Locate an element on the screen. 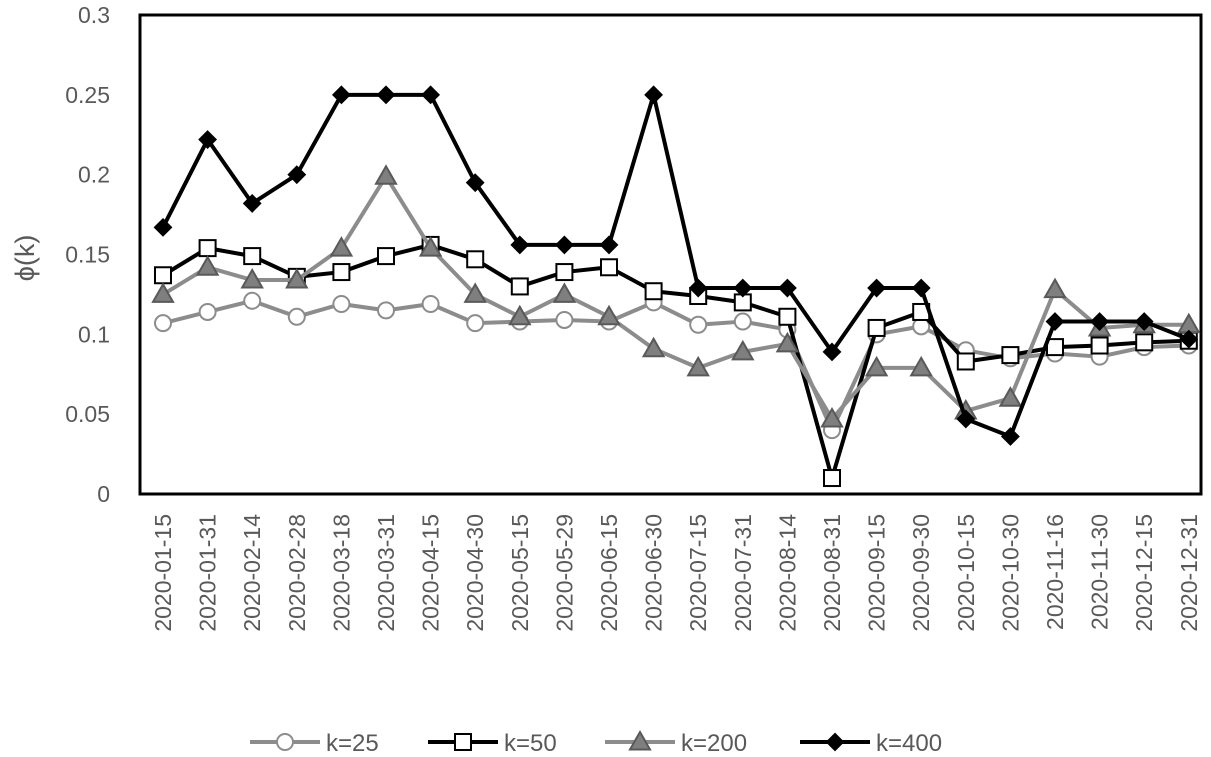 The height and width of the screenshot is (757, 1211). x-tick-label: 2020-03-31 is located at coordinates (386, 573).